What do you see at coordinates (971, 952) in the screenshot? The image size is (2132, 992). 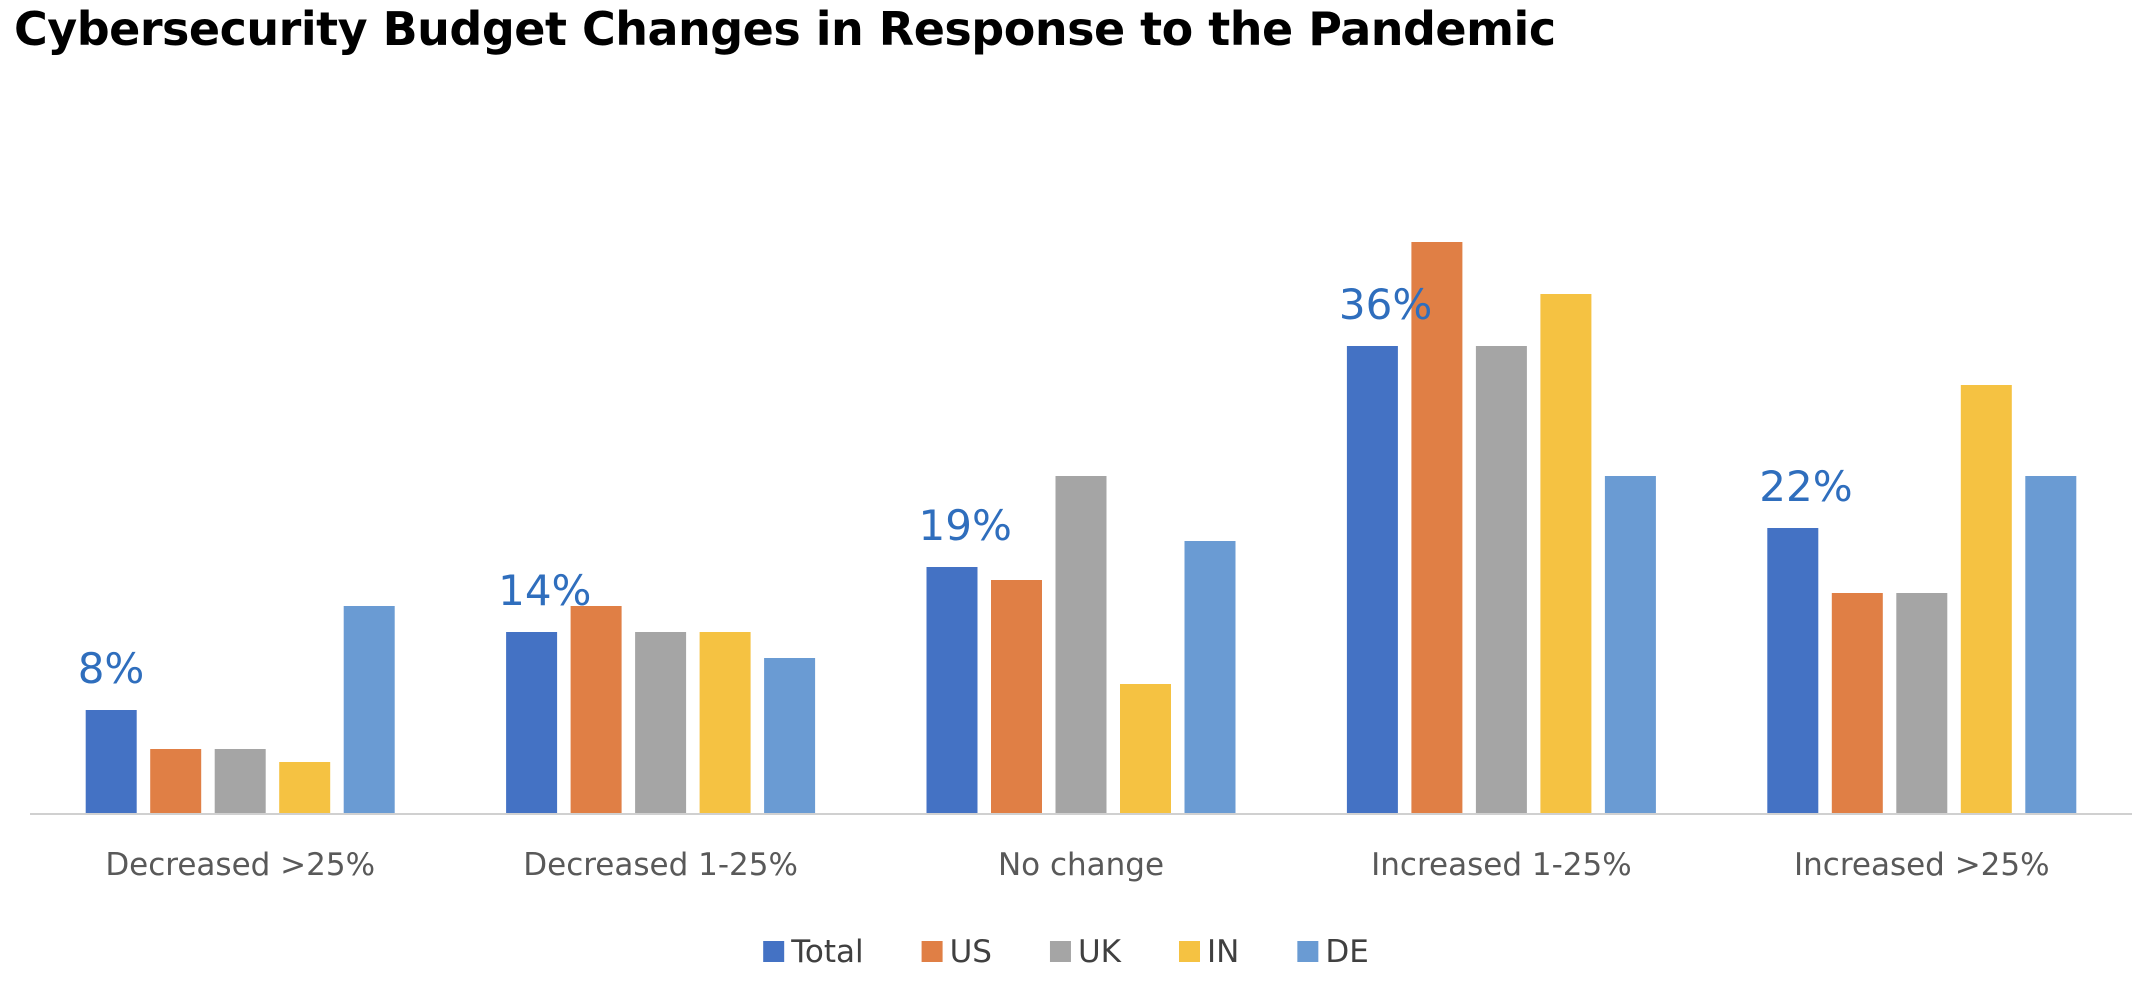 I see `legend-label-us: US` at bounding box center [971, 952].